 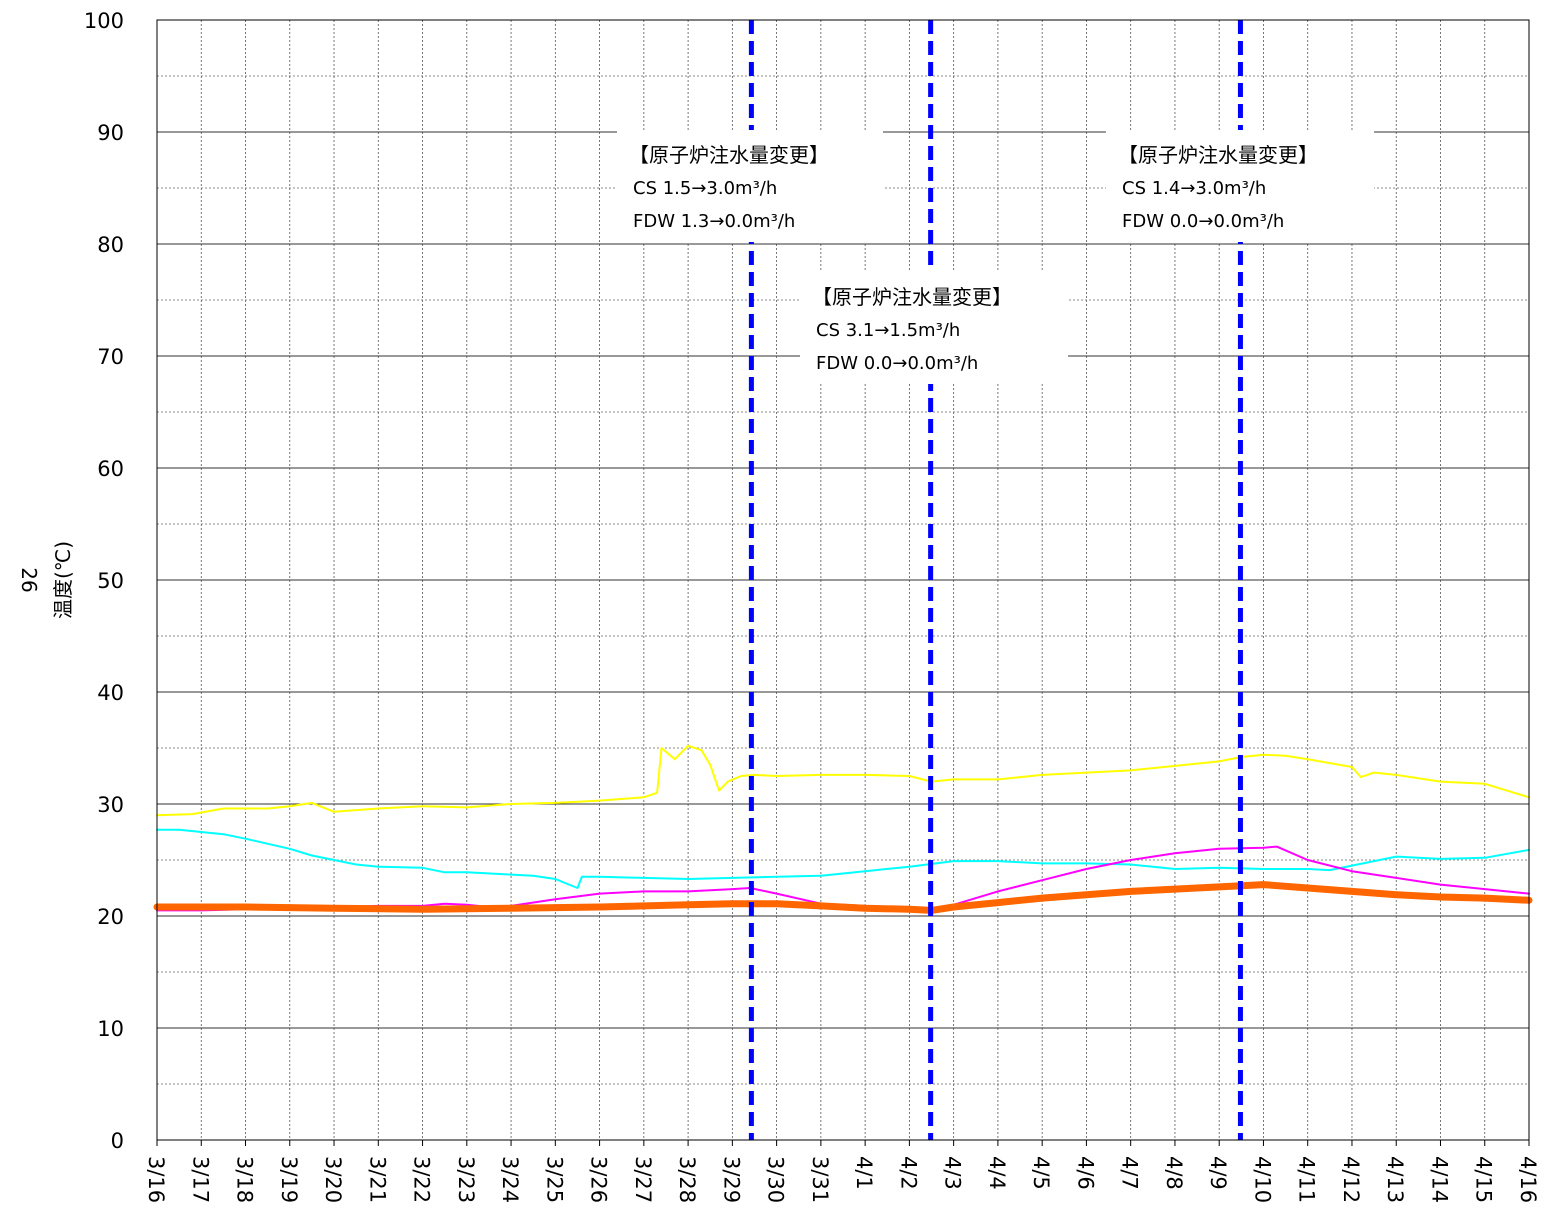 What do you see at coordinates (820, 1179) in the screenshot?
I see `x-tick-label: 3/31` at bounding box center [820, 1179].